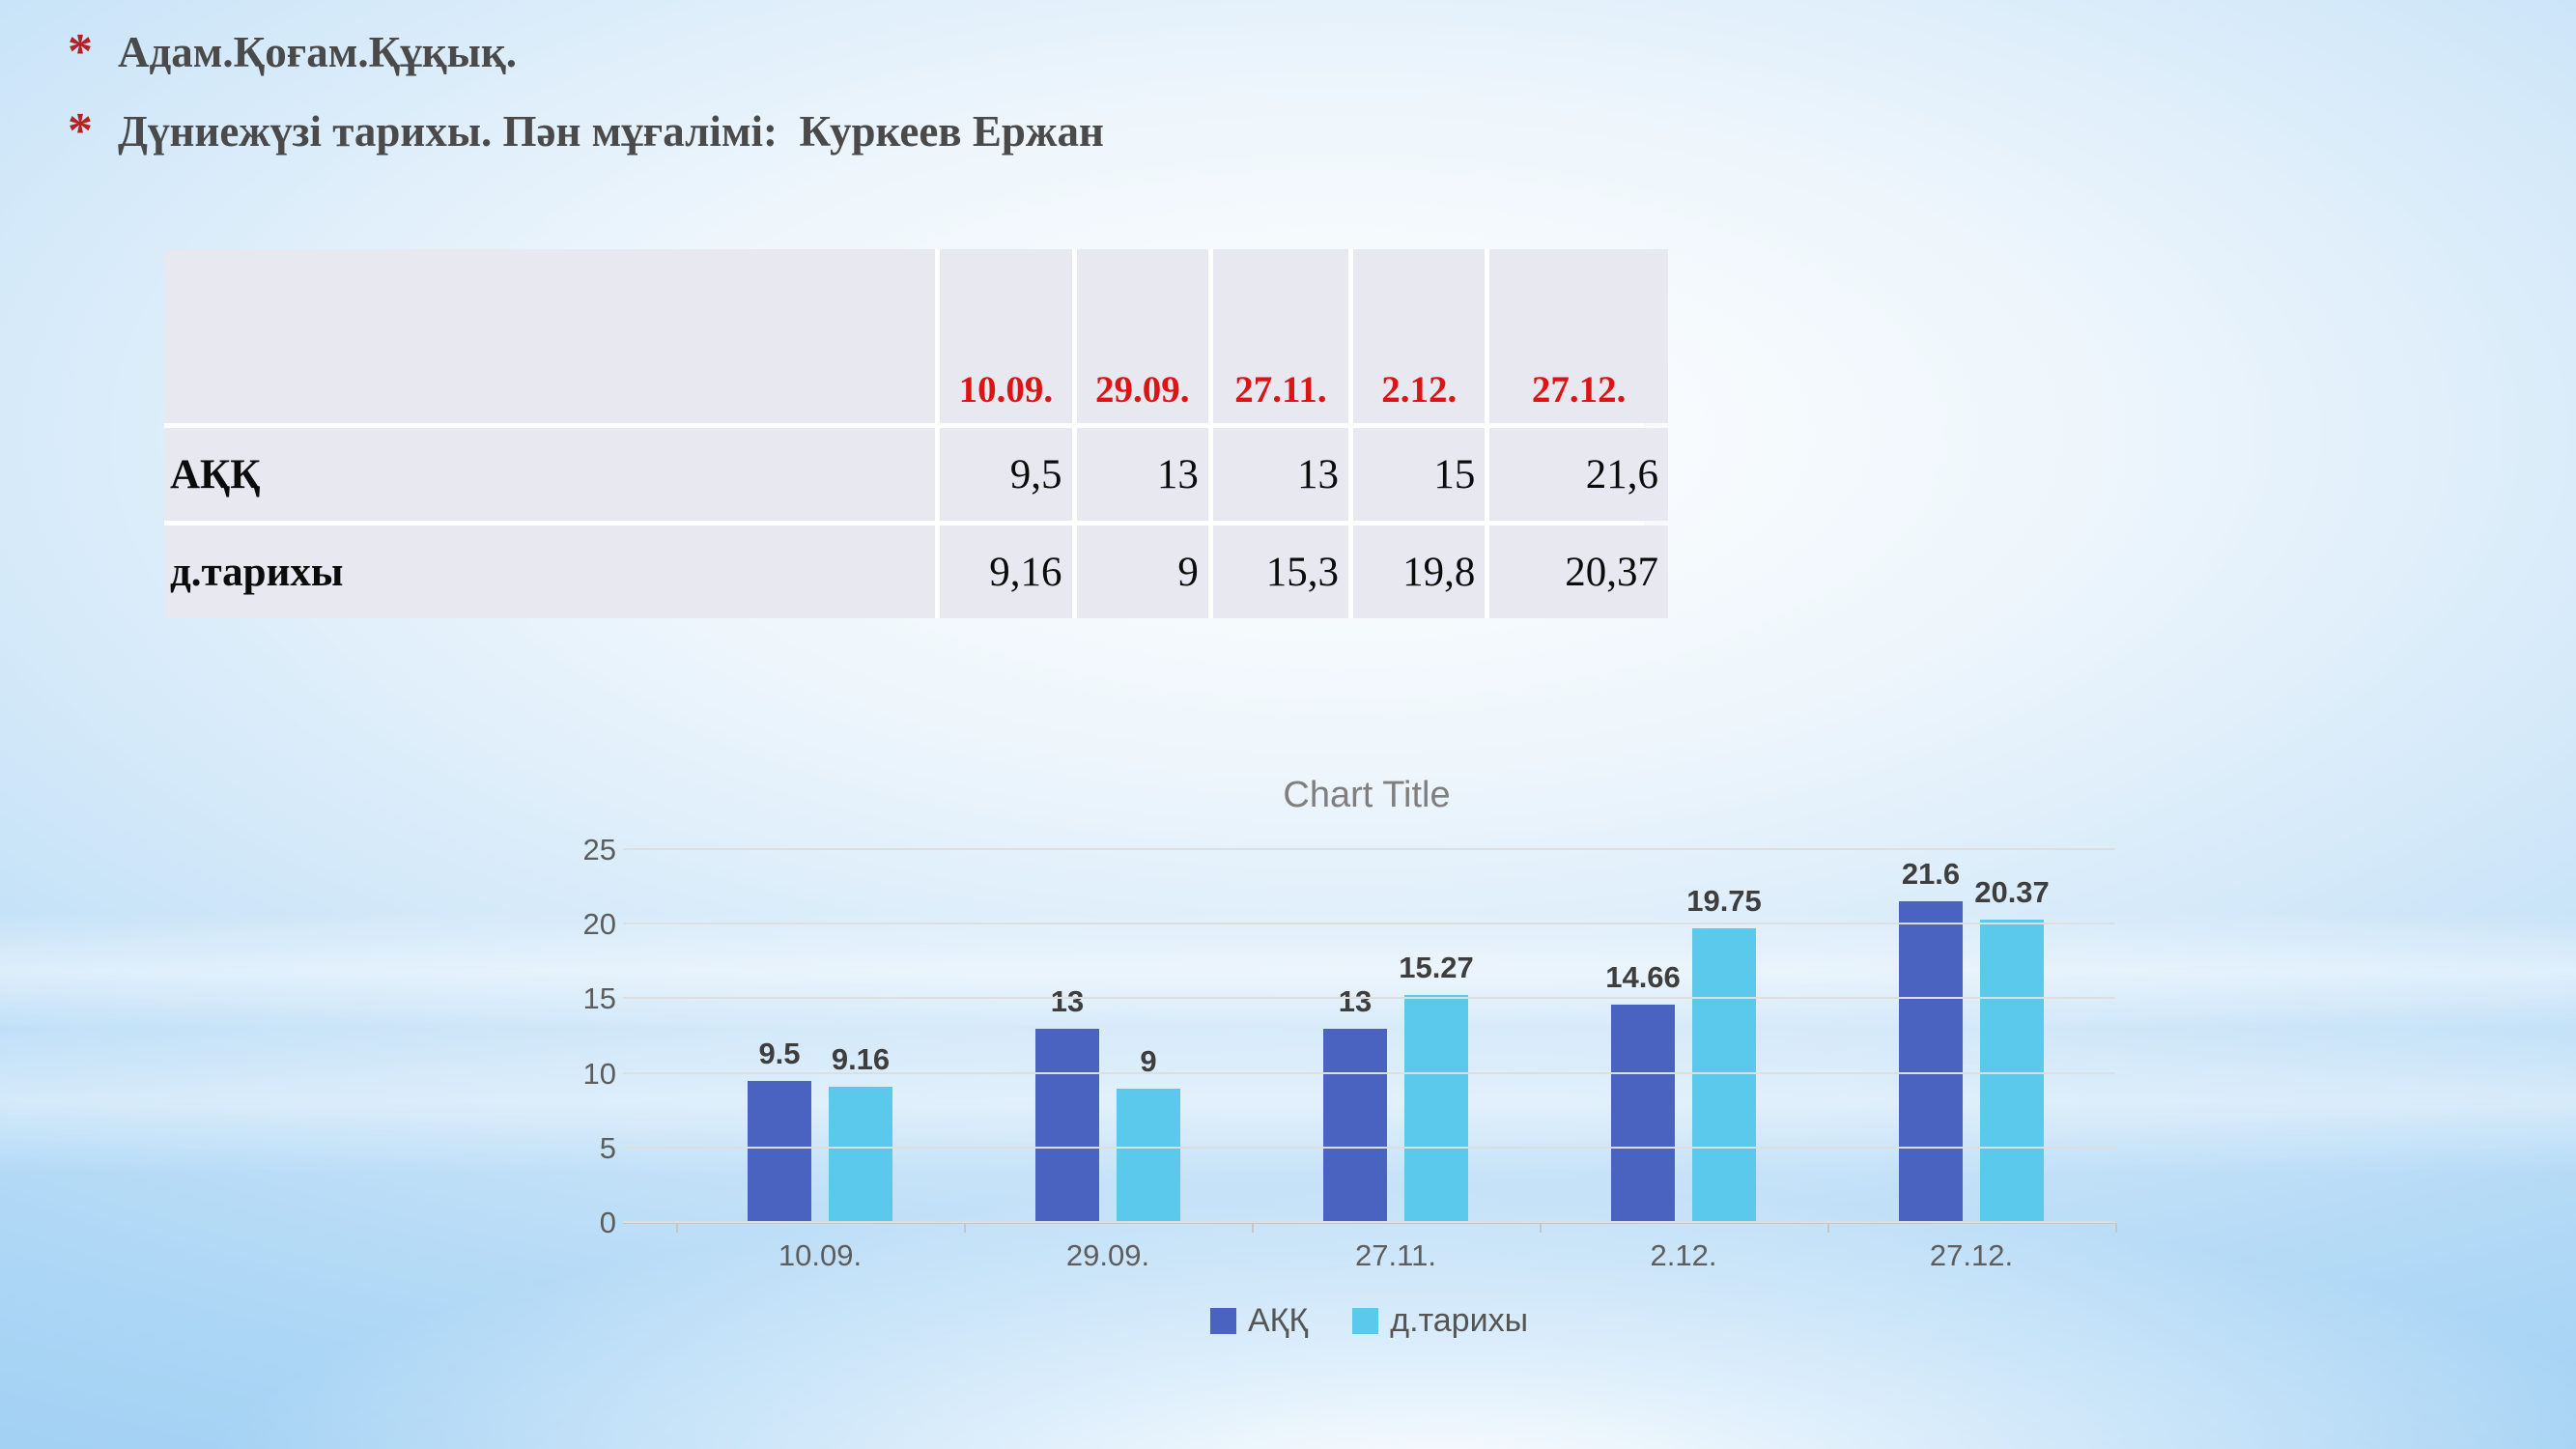  I want to click on bar: 20.37, so click(2012, 1049).